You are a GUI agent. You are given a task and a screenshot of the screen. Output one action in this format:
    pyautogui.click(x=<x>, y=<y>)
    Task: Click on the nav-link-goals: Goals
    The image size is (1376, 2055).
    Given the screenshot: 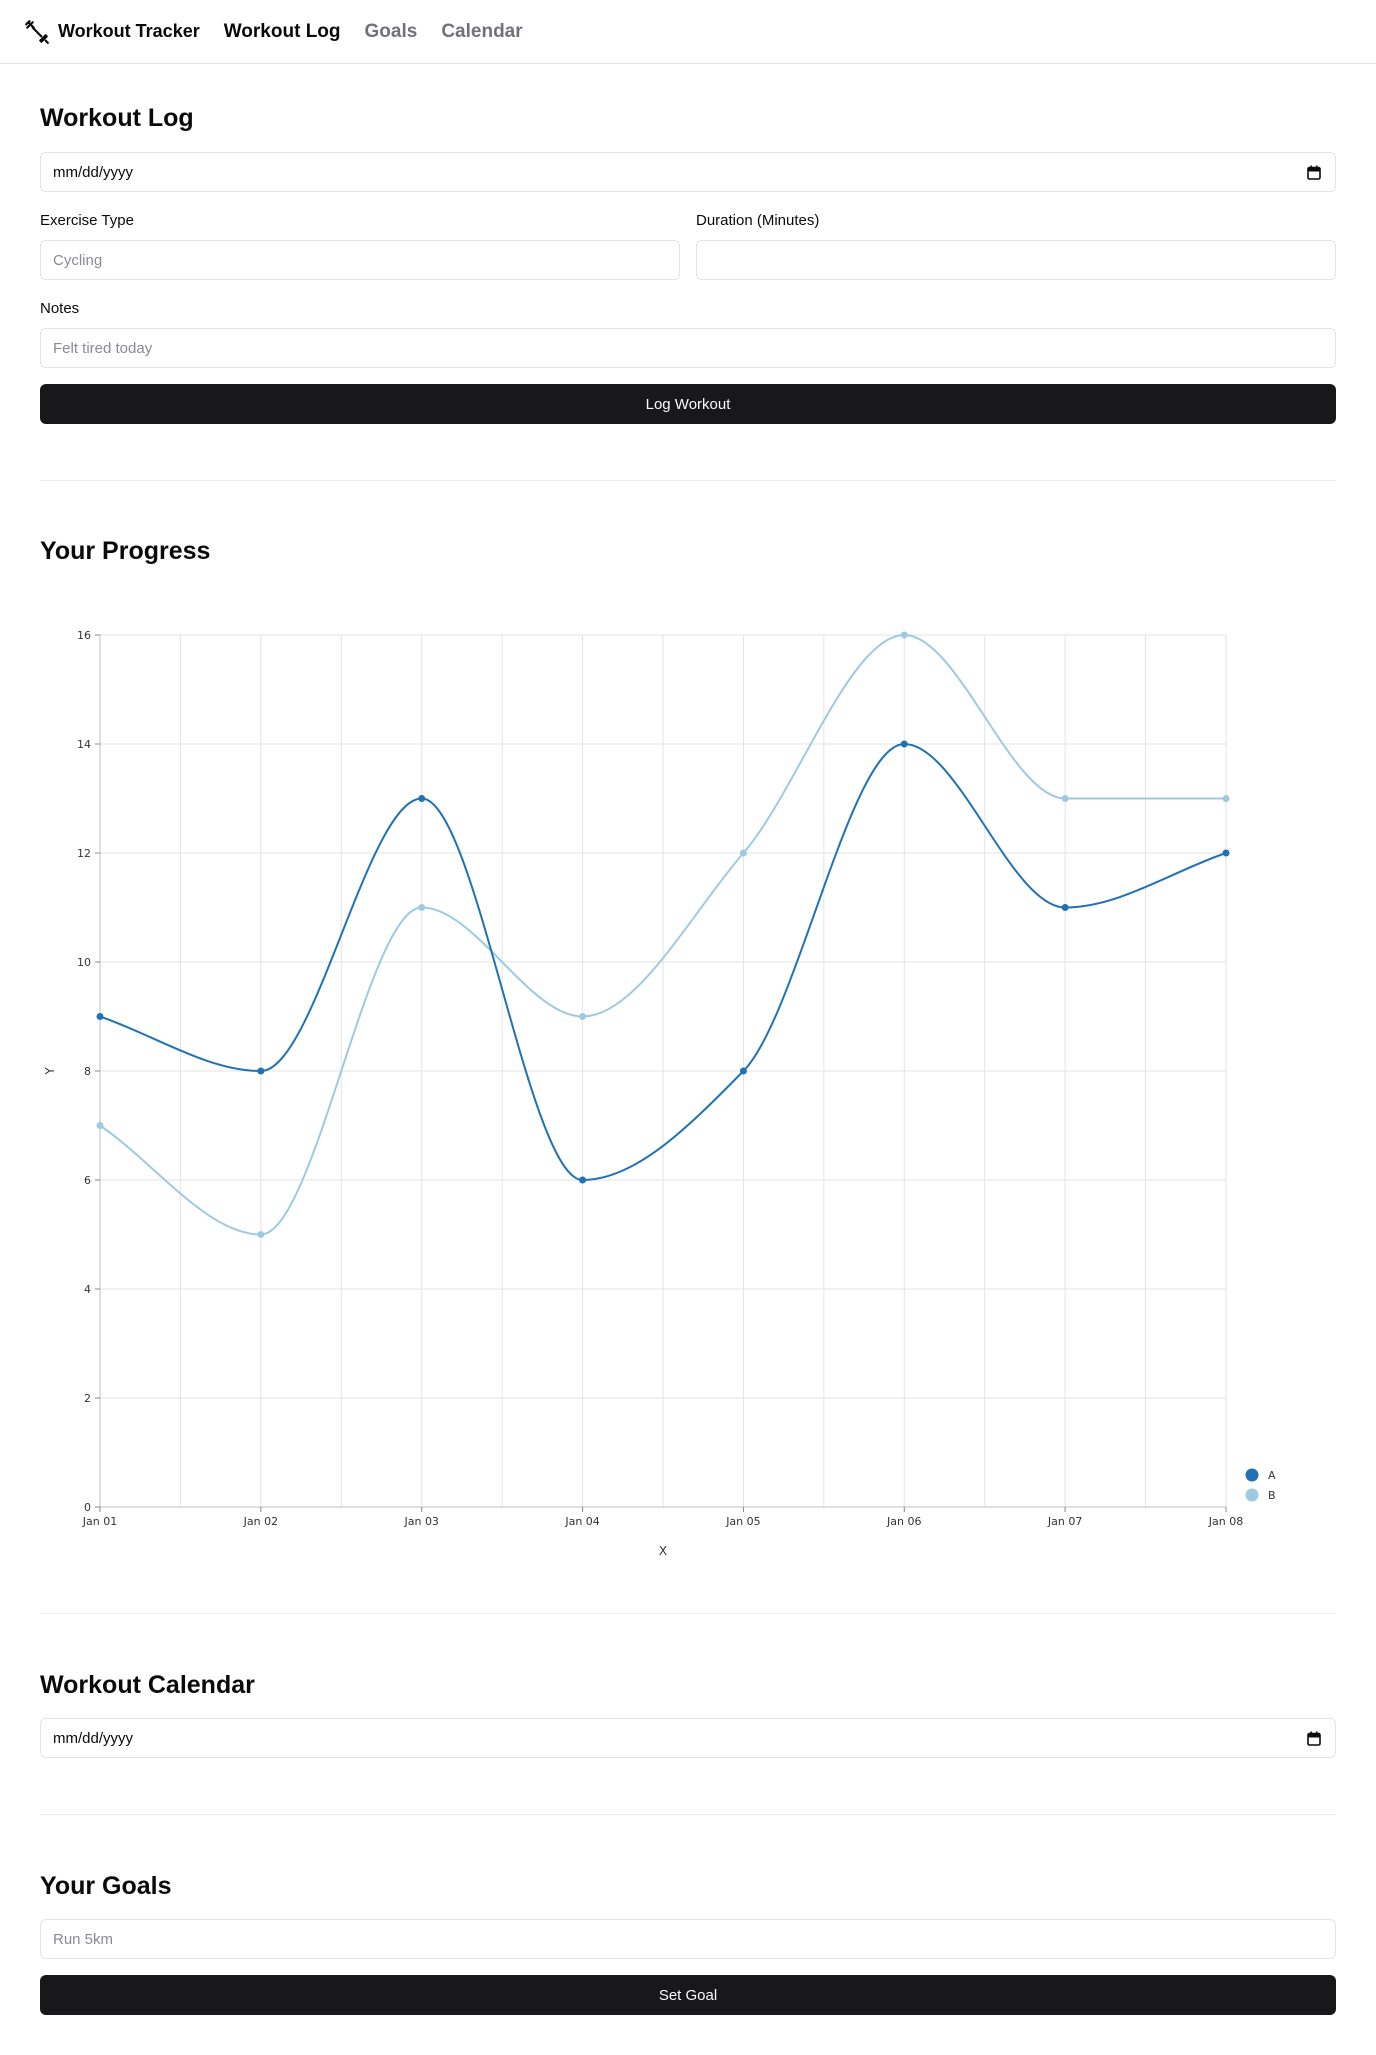 What is the action you would take?
    pyautogui.click(x=391, y=31)
    